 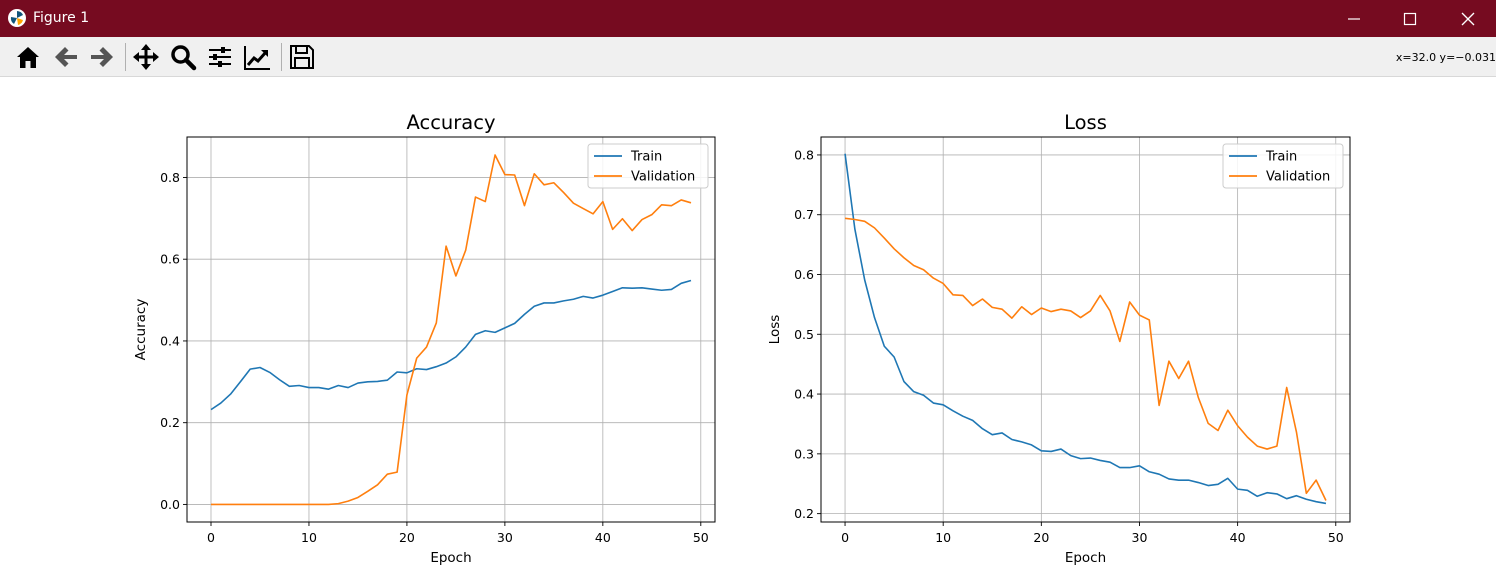 What do you see at coordinates (804, 453) in the screenshot?
I see `y-tick-label: 0.3` at bounding box center [804, 453].